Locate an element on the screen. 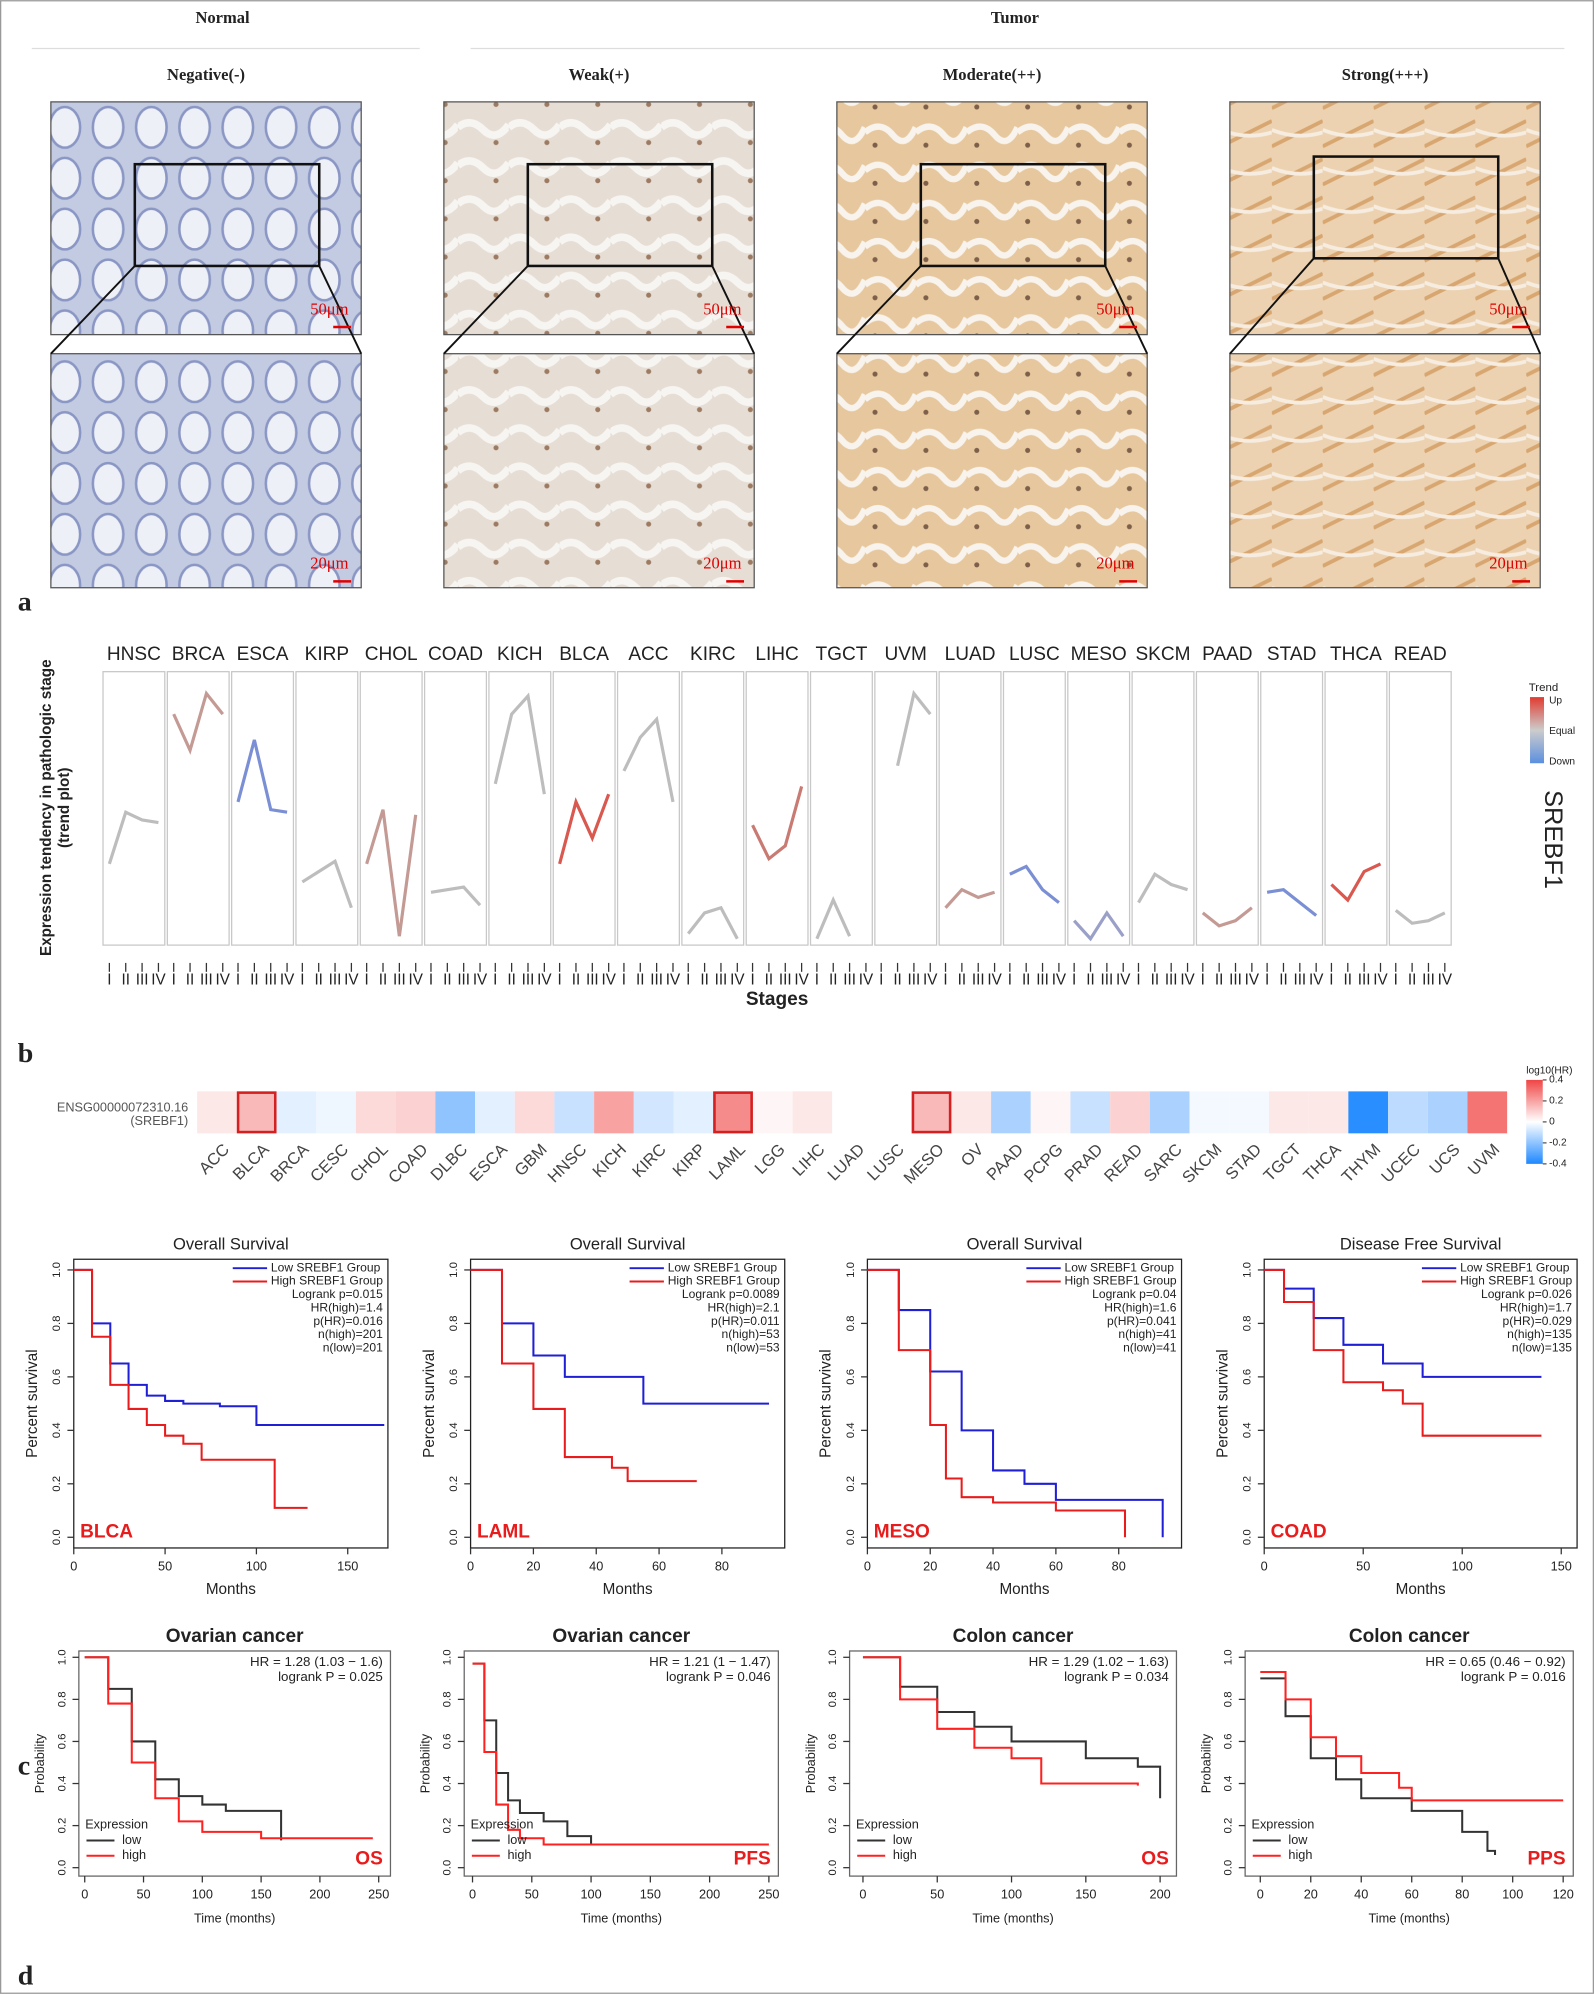 The width and height of the screenshot is (1594, 1994). y-tick-label: 0.4 is located at coordinates (57, 1430).